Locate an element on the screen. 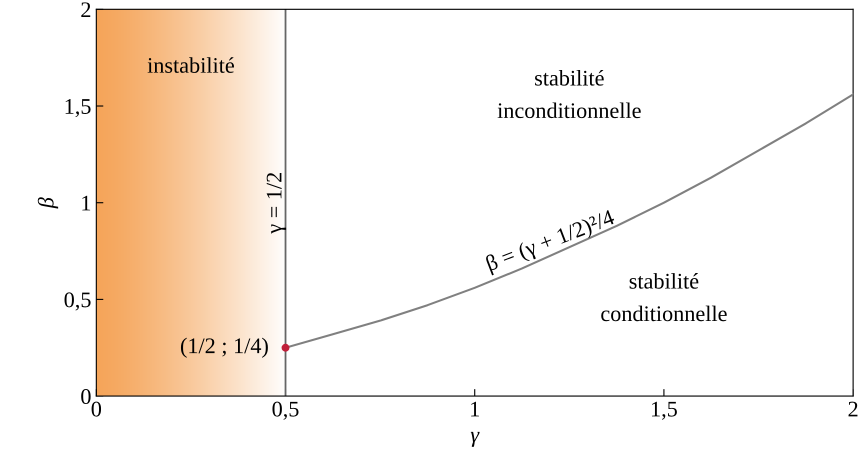  y-tick-label: 1,5 is located at coordinates (78, 108).